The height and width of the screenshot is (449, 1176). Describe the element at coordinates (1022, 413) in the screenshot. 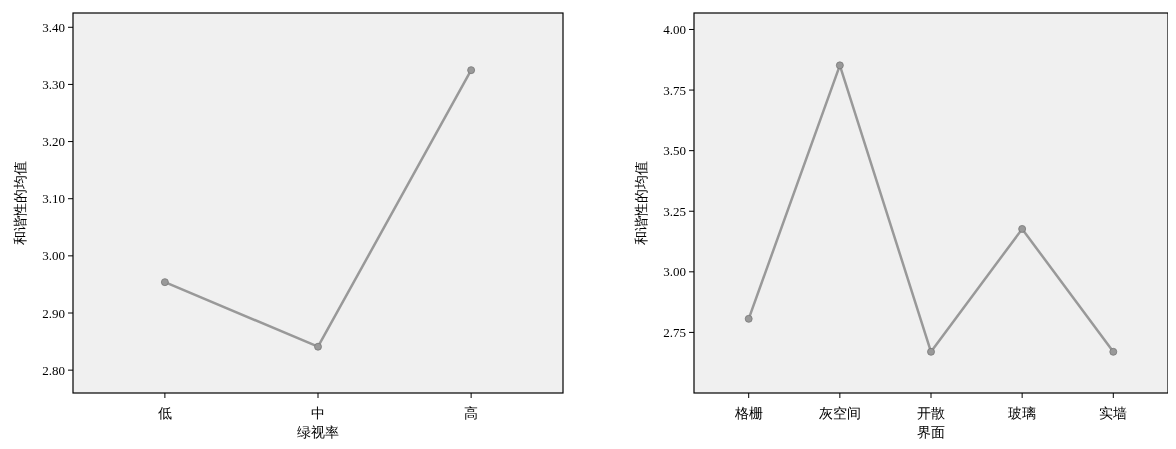

I see `x-tick-label: 玻璃` at that location.